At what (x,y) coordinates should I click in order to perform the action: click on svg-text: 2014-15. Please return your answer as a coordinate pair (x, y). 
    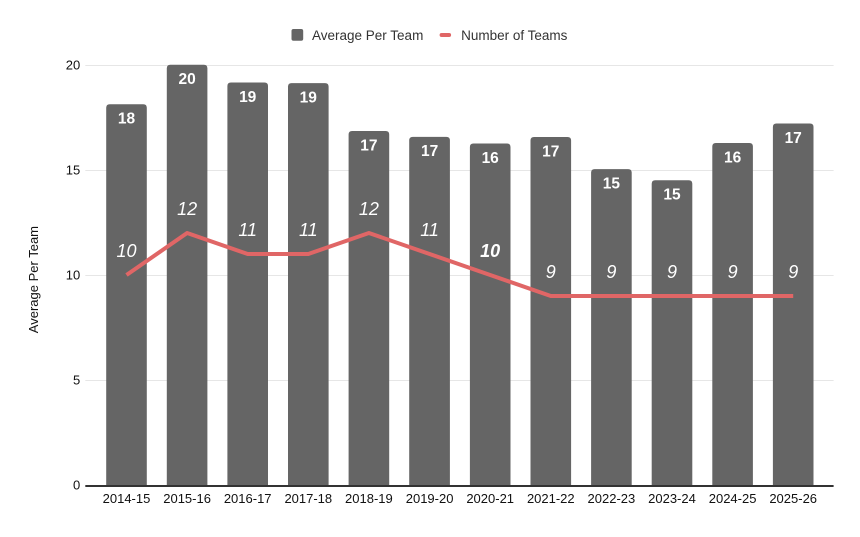
    Looking at the image, I should click on (127, 498).